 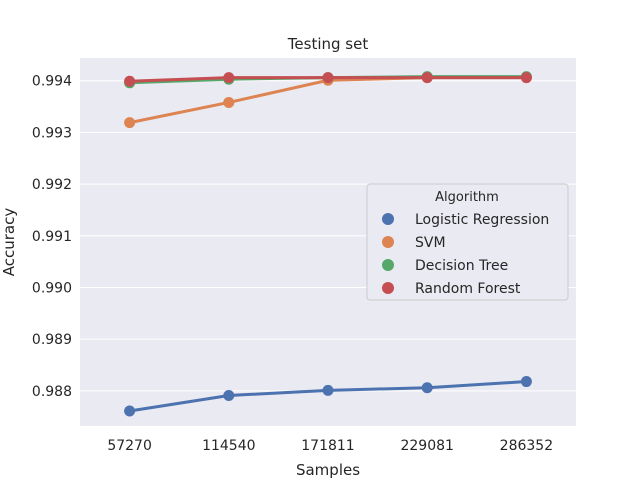 I want to click on chart-title: Testing set, so click(x=328, y=44).